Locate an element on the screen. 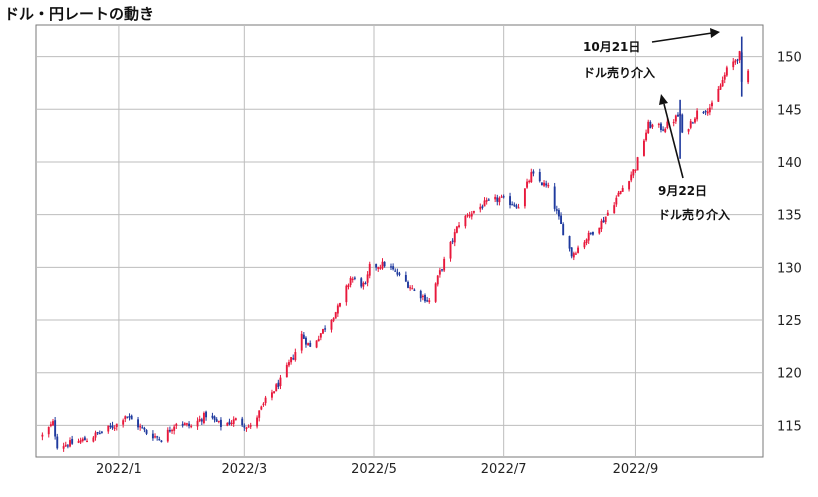  annotation-sep22-date: 9月22日 is located at coordinates (682, 191).